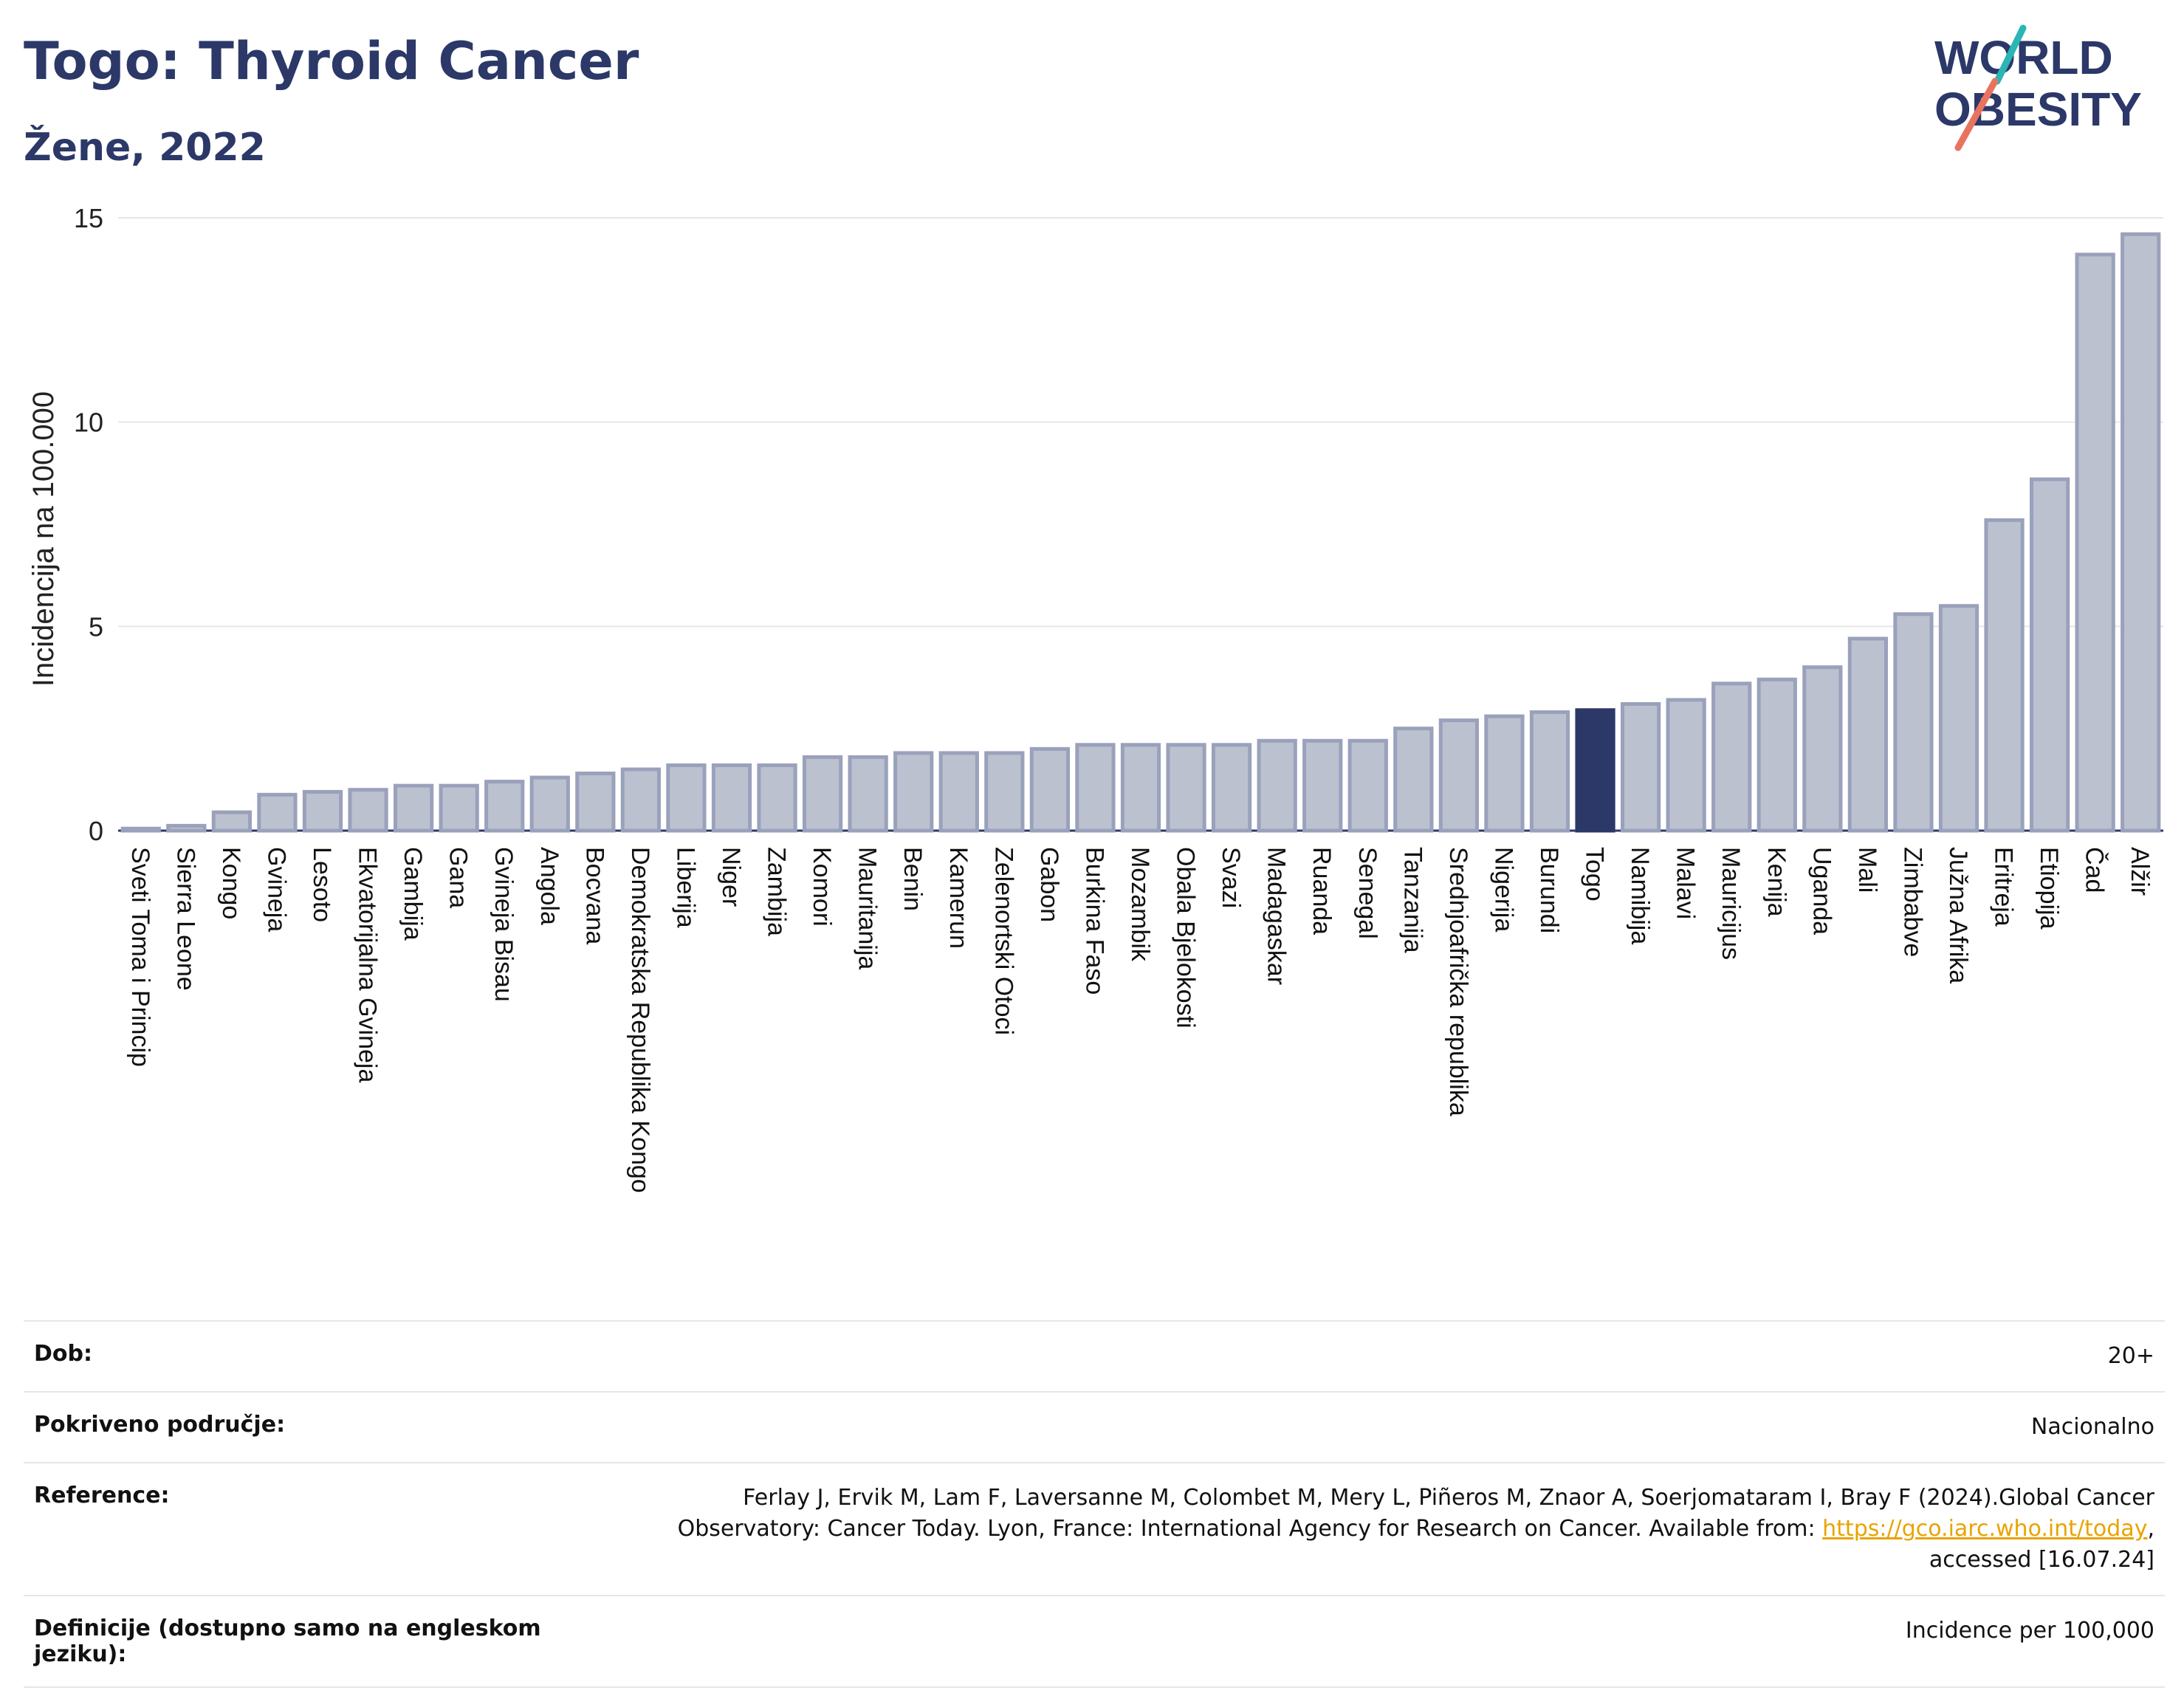 The width and height of the screenshot is (2184, 1696). What do you see at coordinates (685, 887) in the screenshot?
I see `x-tick-label: Liberija` at bounding box center [685, 887].